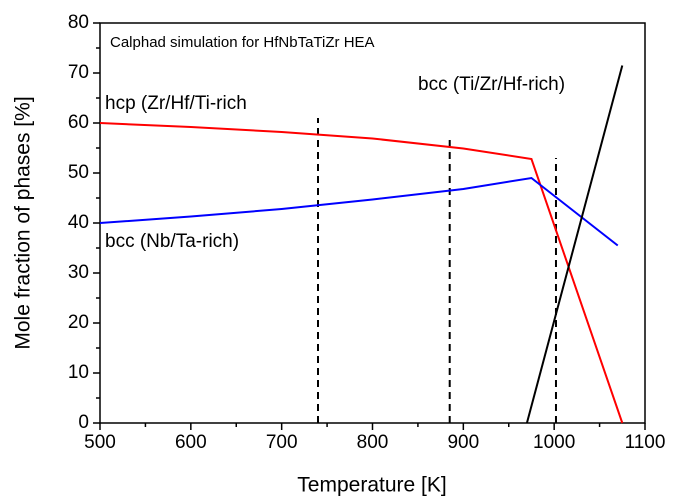 This screenshot has width=673, height=500. What do you see at coordinates (78, 72) in the screenshot?
I see `y-tick-label: 70` at bounding box center [78, 72].